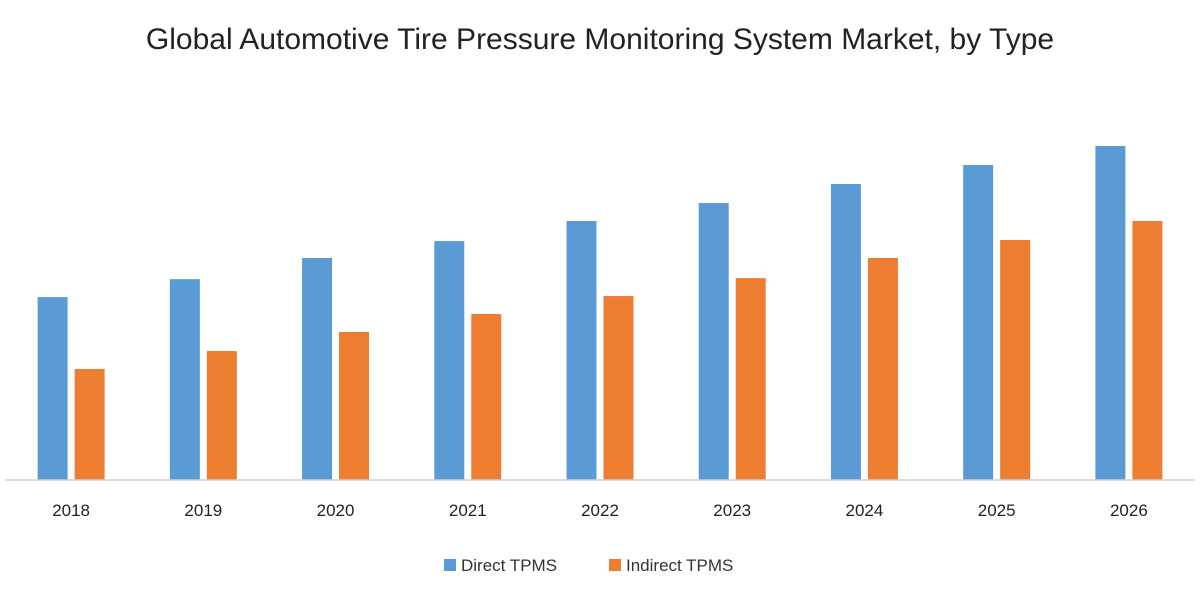 Image resolution: width=1200 pixels, height=600 pixels. I want to click on legend-label-direct-tpms: Direct TPMS, so click(509, 565).